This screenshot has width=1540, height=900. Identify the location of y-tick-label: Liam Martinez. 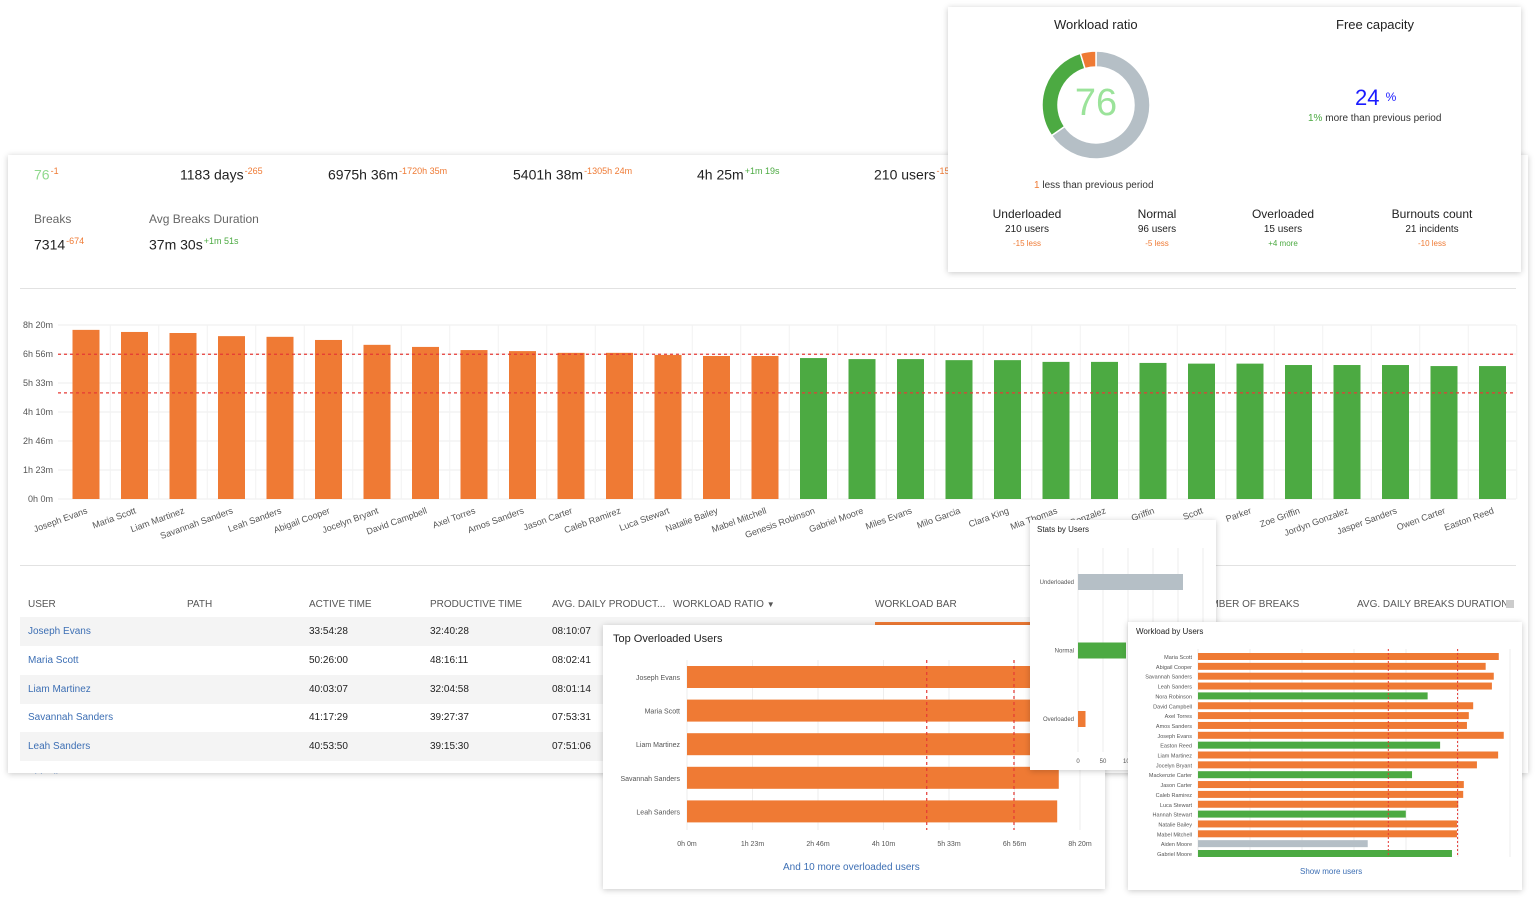
(1174, 757).